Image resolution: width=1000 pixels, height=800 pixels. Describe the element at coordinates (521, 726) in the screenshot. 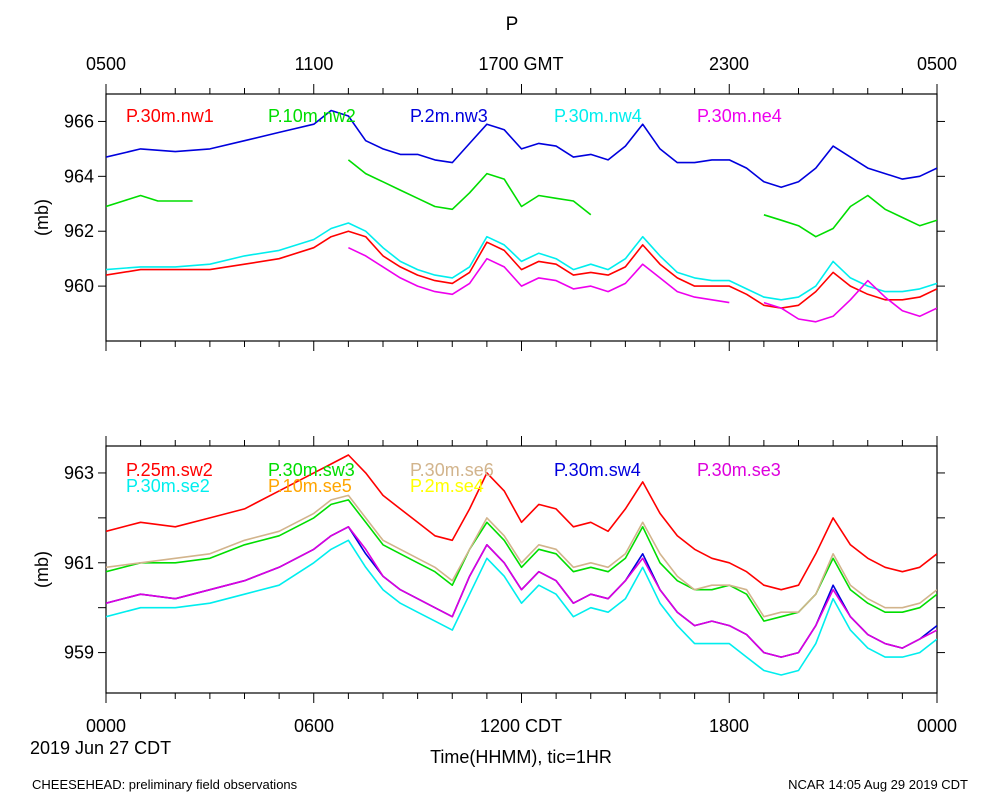

I see `bottom-tick-label: 1200 CDT` at that location.